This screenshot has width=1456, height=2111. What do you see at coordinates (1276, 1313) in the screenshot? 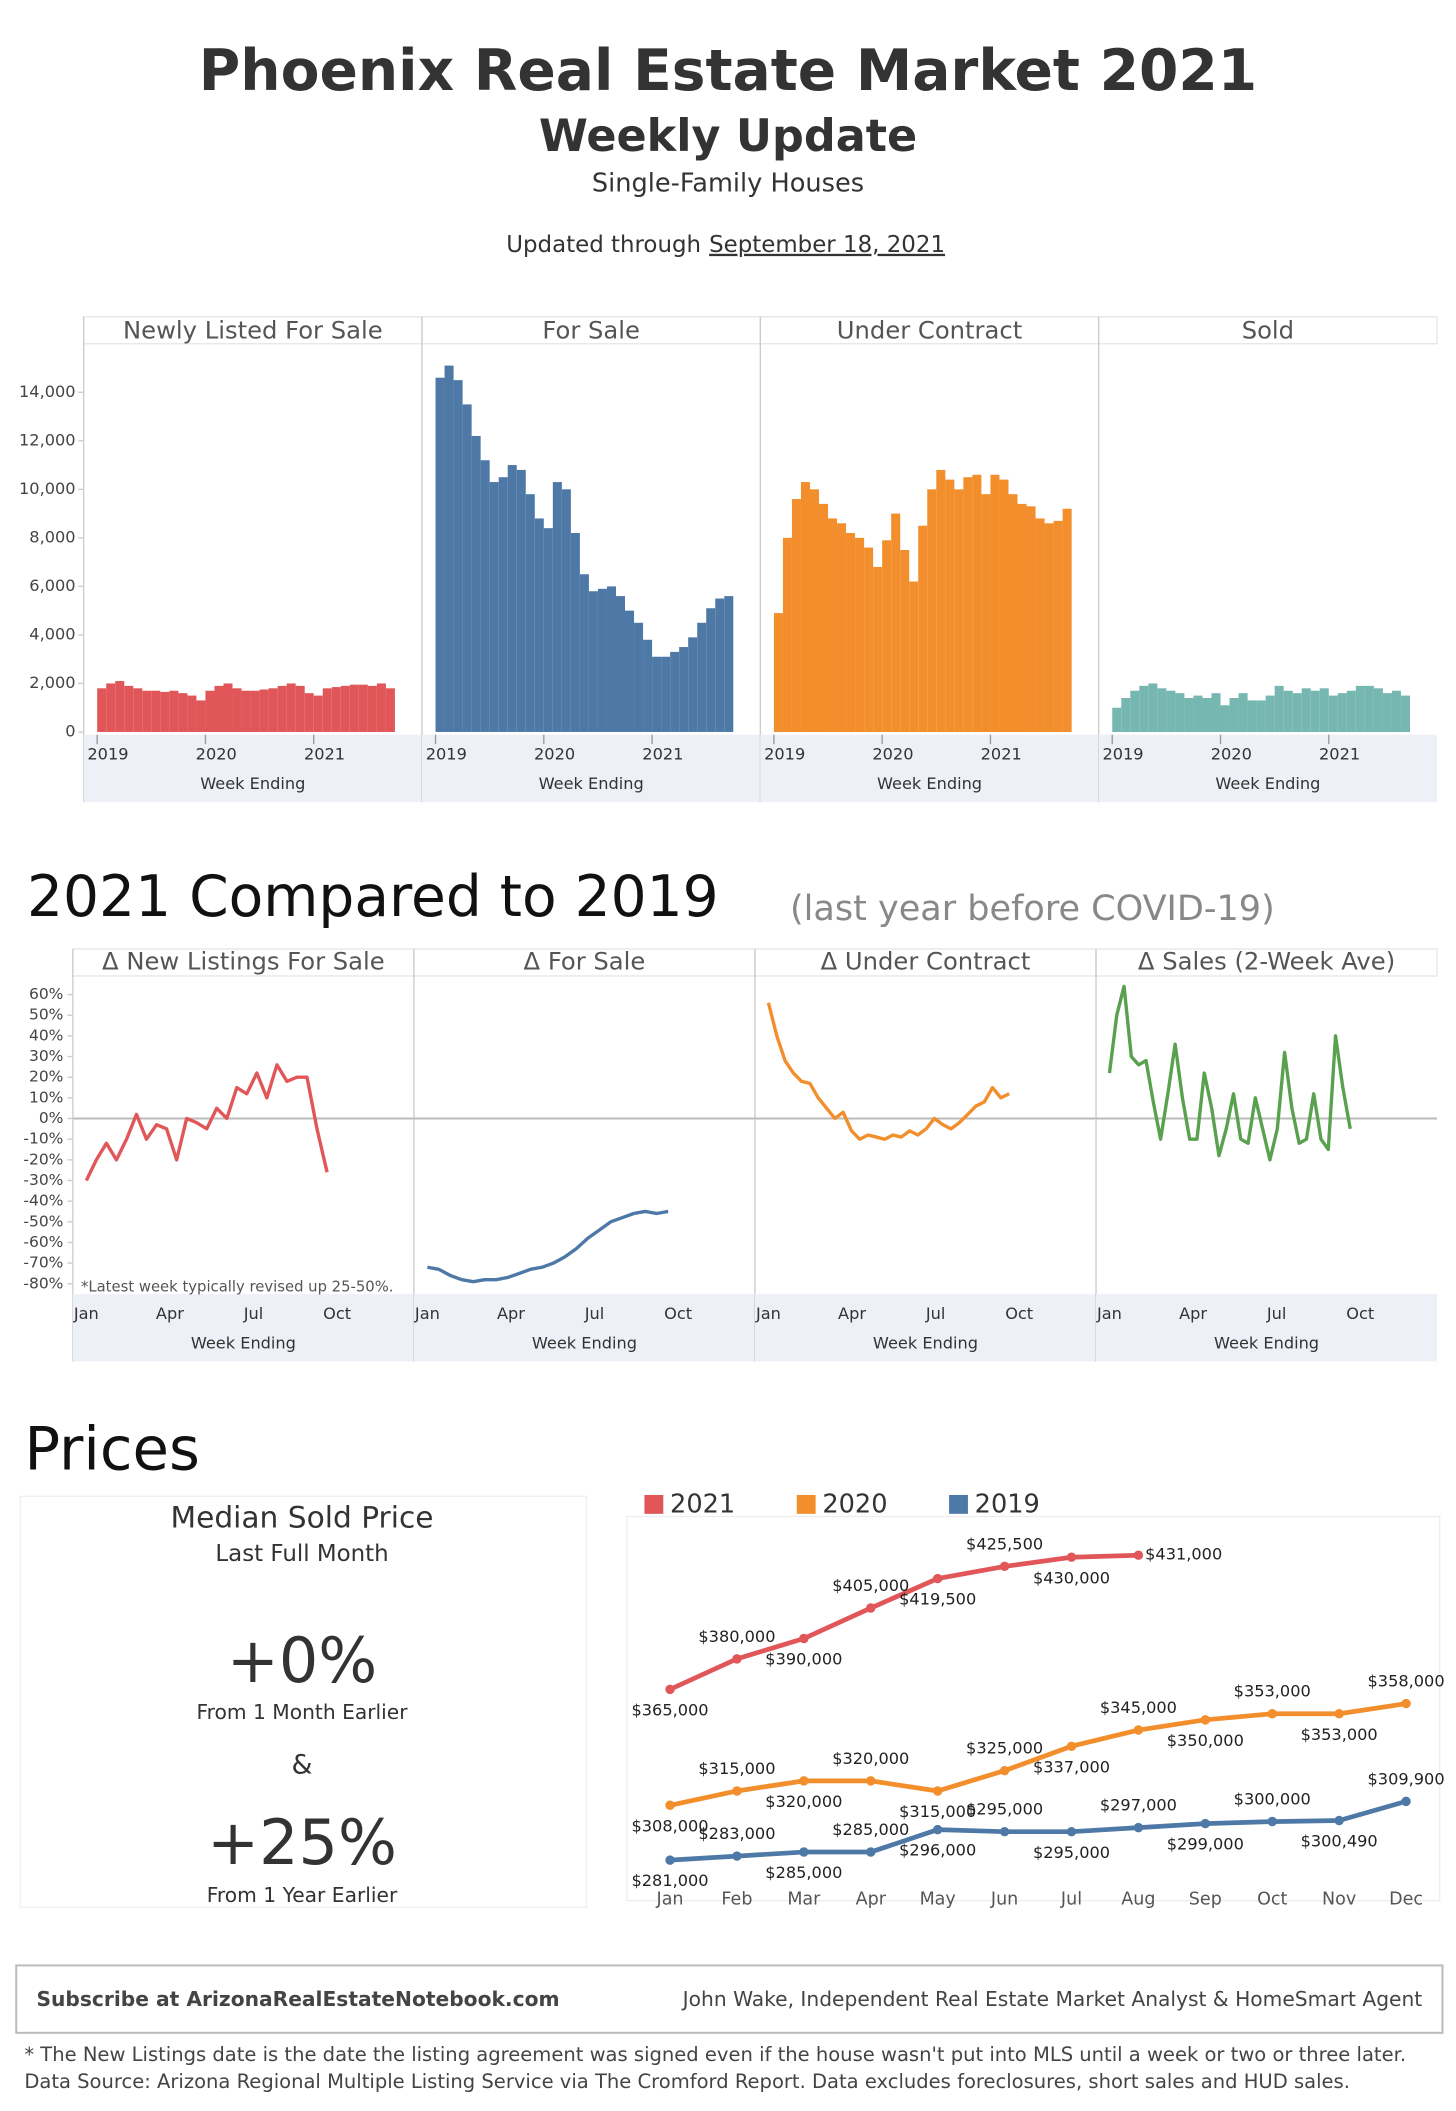
I see `x-tick-label: Jul` at bounding box center [1276, 1313].